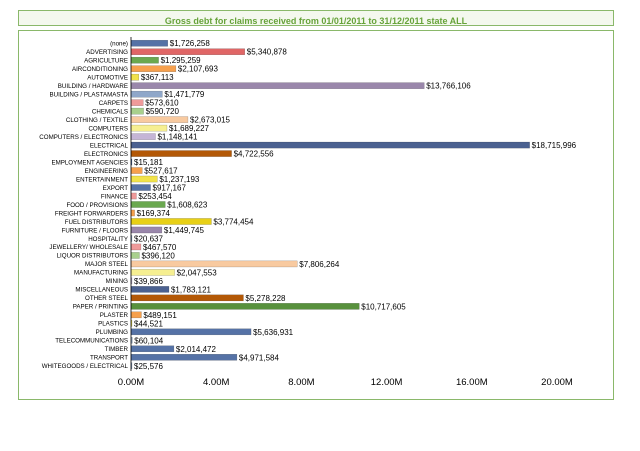 The image size is (640, 451). What do you see at coordinates (160, 247) in the screenshot?
I see `value-label: $467,570` at bounding box center [160, 247].